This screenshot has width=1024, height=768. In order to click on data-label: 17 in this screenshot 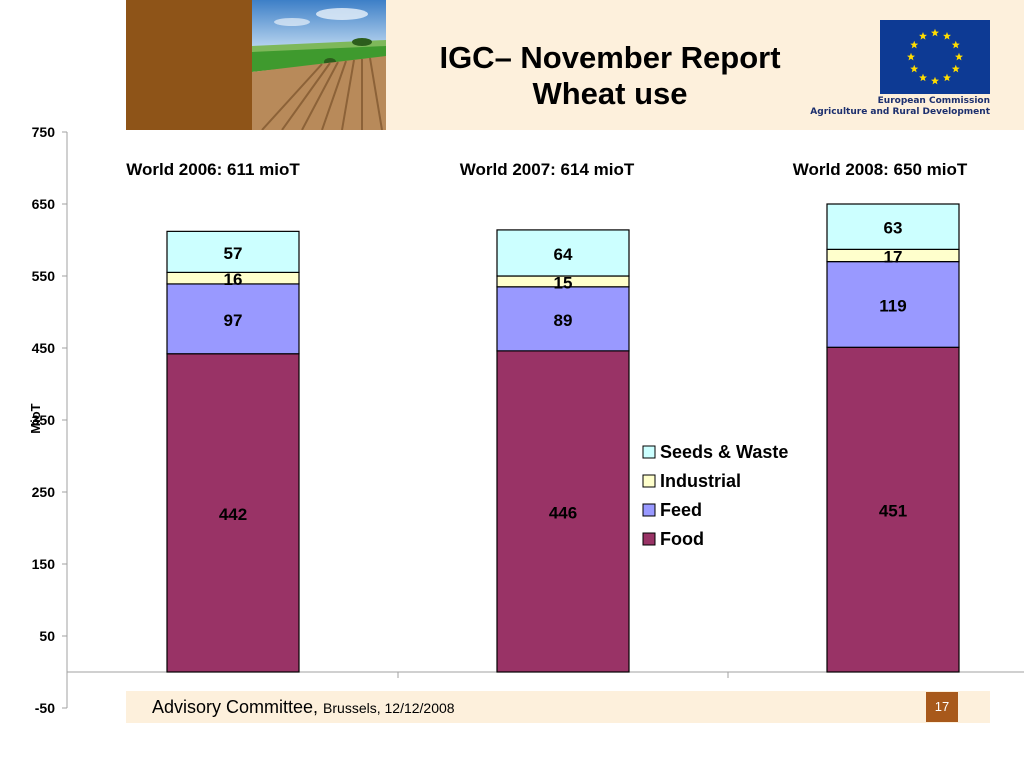, I will do `click(893, 256)`.